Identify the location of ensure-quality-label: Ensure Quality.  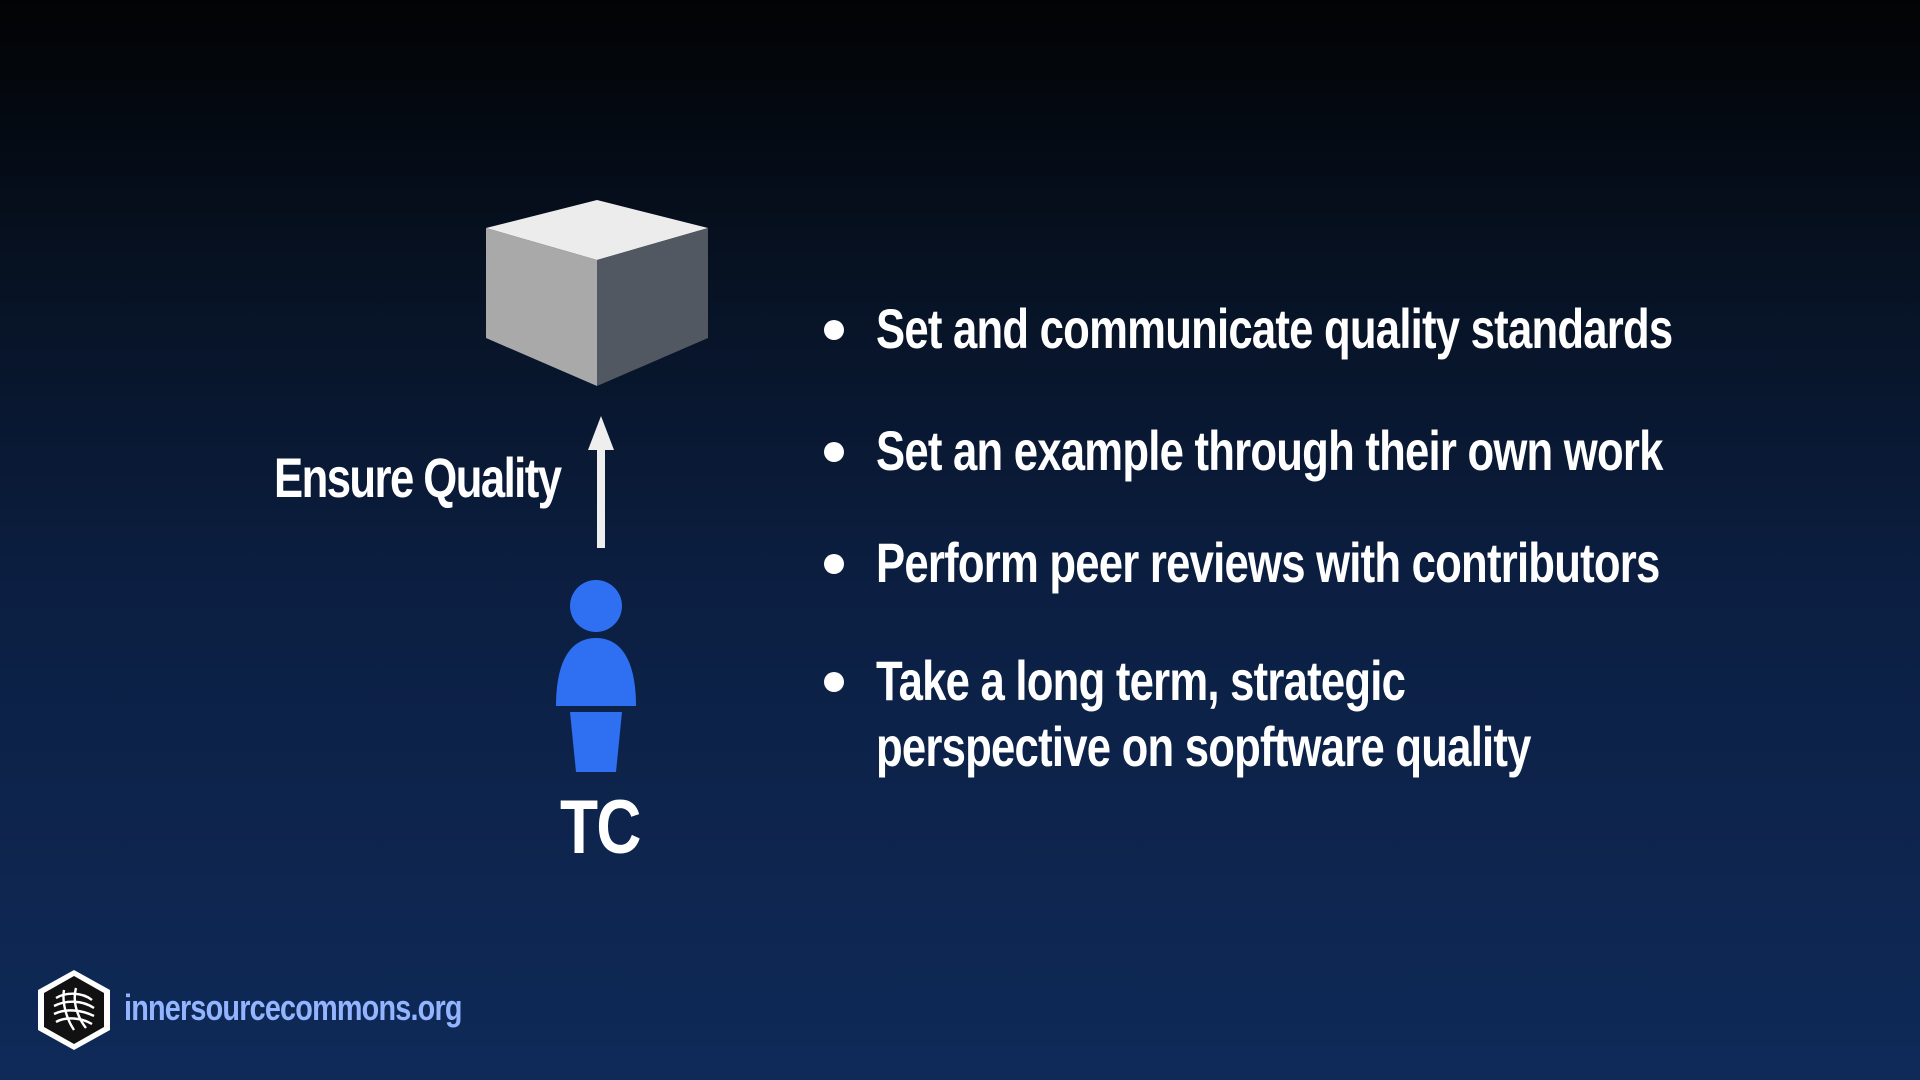
(418, 477).